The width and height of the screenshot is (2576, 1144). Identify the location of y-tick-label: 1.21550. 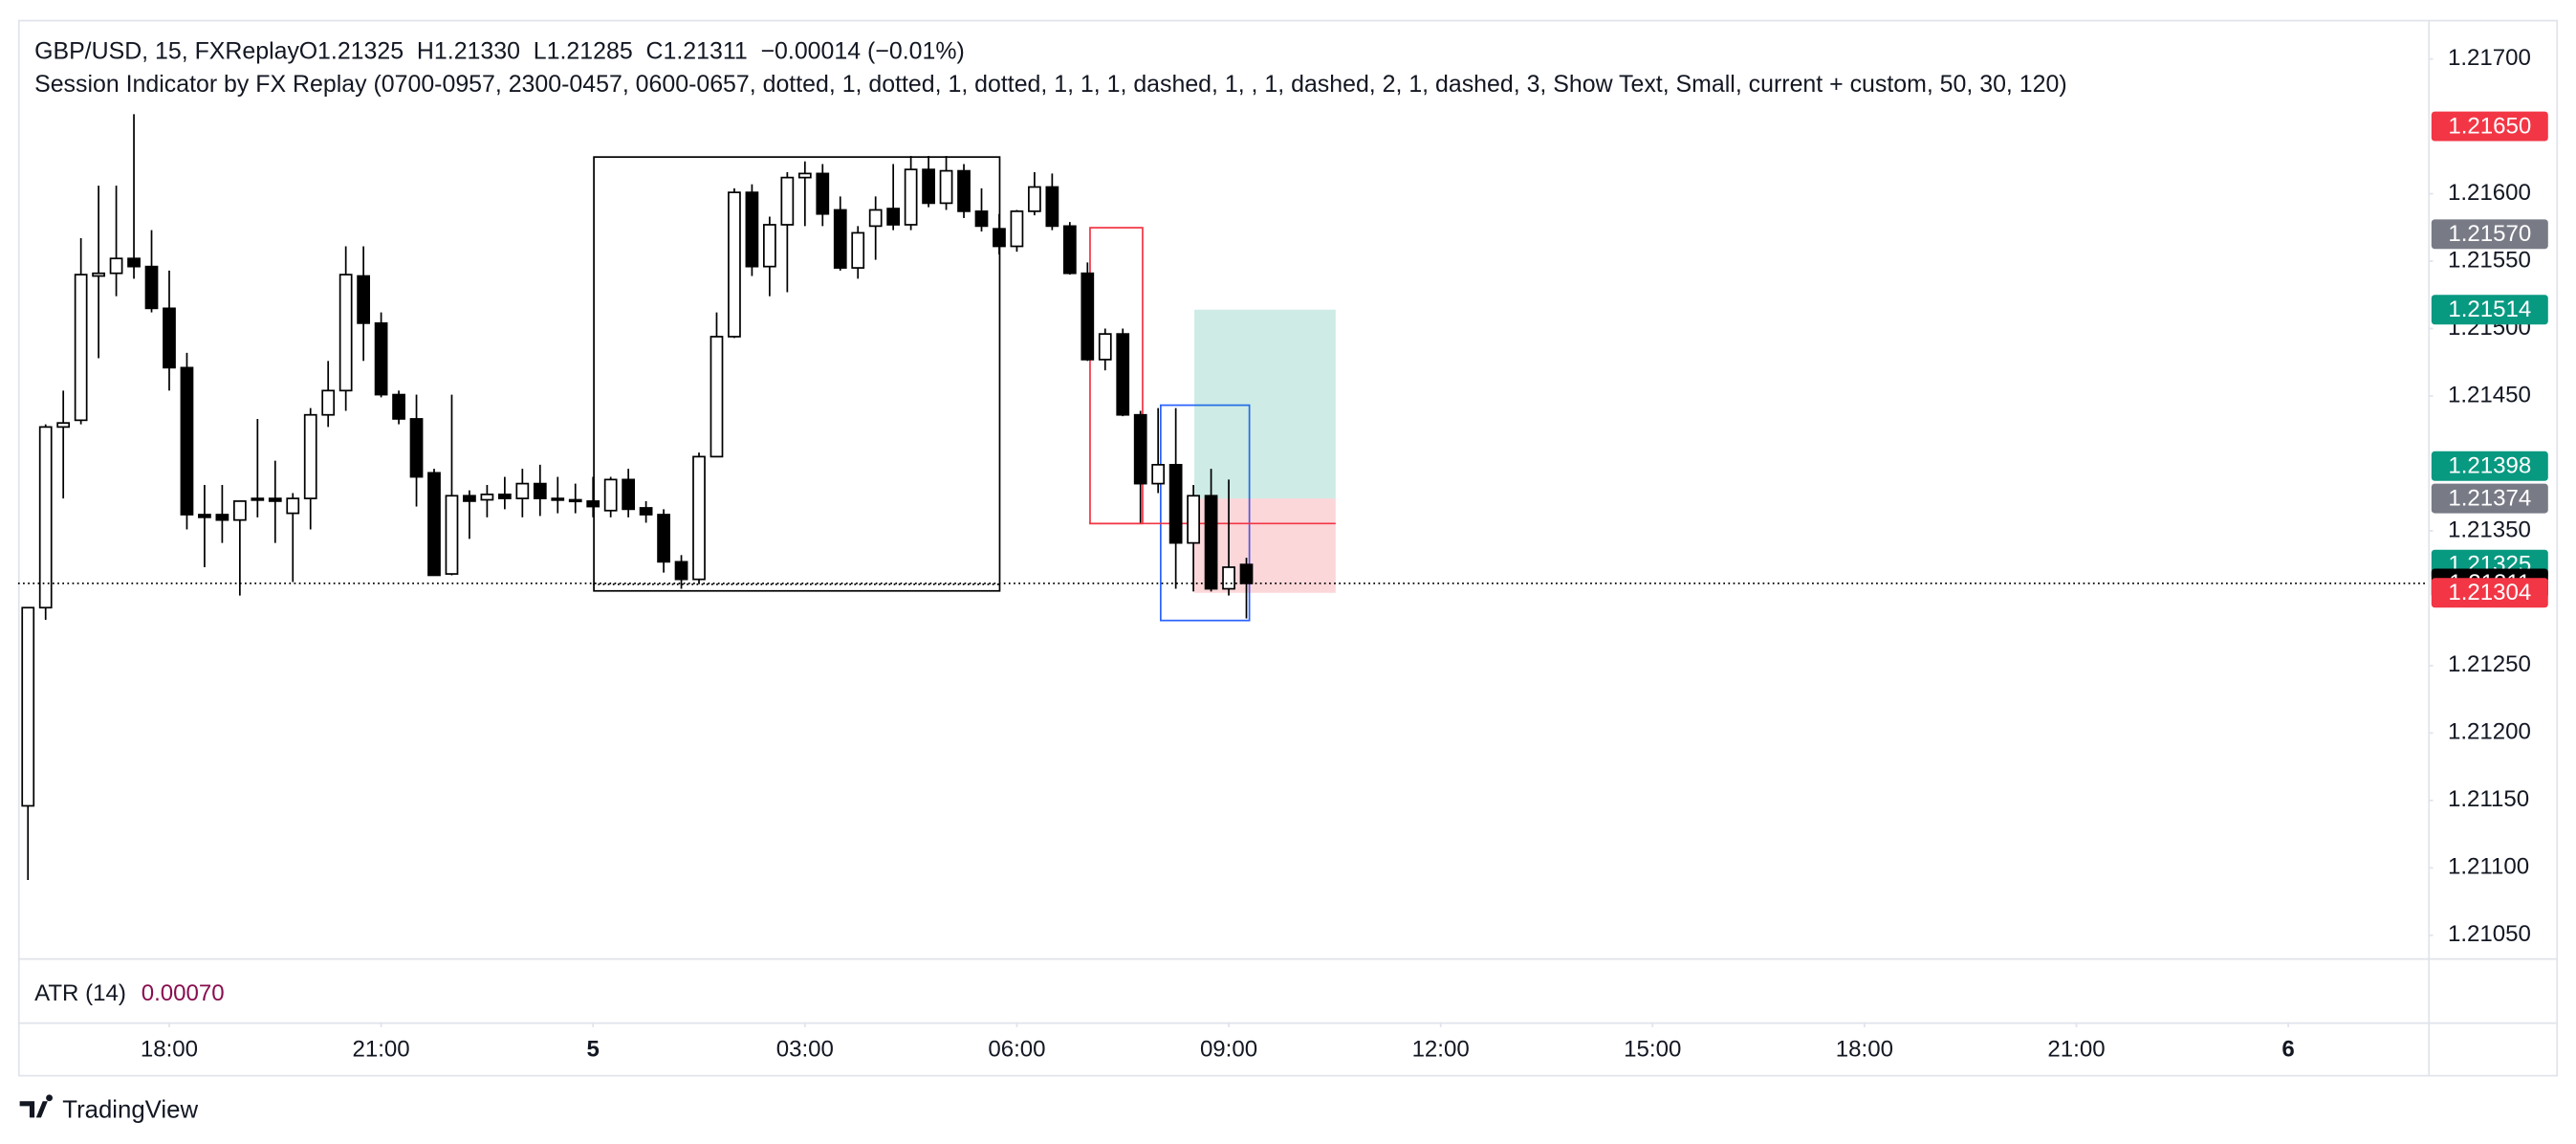
(2489, 260).